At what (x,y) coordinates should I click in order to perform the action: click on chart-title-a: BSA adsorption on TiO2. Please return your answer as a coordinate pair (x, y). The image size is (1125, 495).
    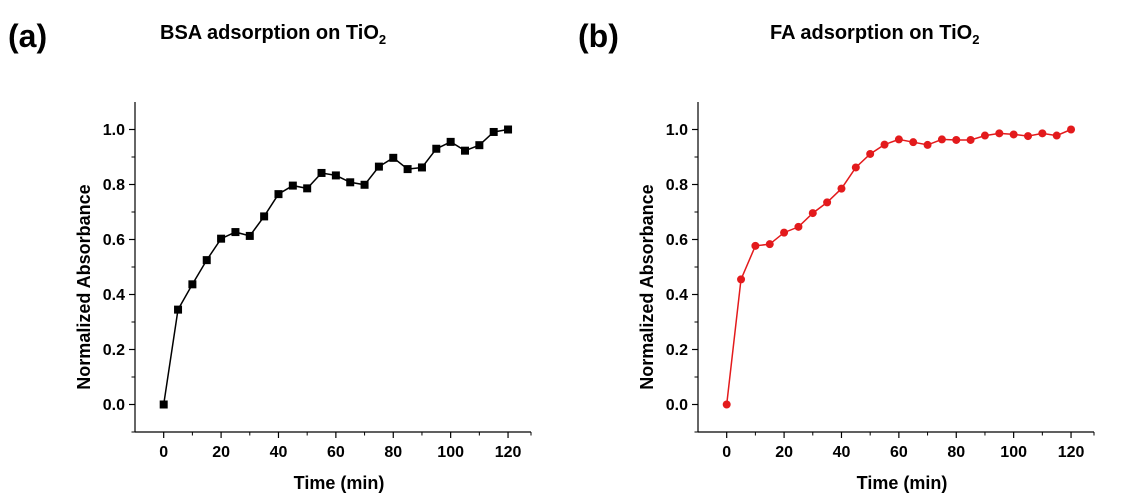
    Looking at the image, I should click on (273, 34).